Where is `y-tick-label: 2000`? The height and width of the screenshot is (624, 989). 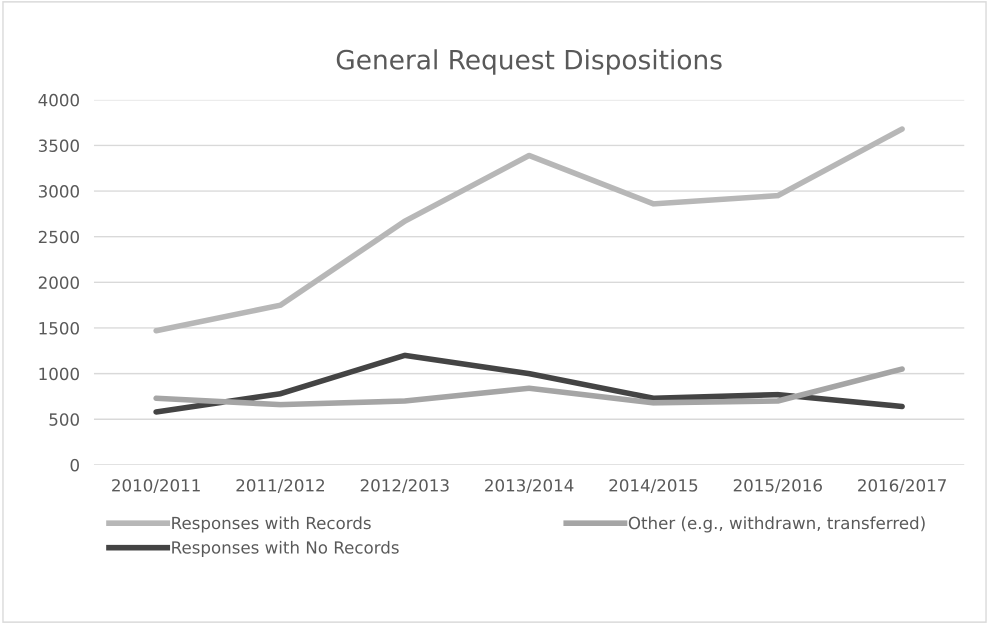
y-tick-label: 2000 is located at coordinates (58, 282).